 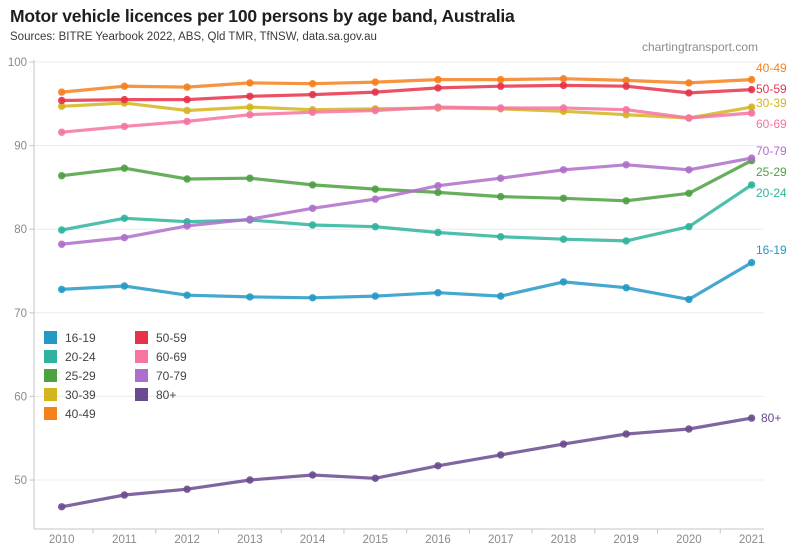 I want to click on series-point-25-29-2012, so click(x=187, y=179).